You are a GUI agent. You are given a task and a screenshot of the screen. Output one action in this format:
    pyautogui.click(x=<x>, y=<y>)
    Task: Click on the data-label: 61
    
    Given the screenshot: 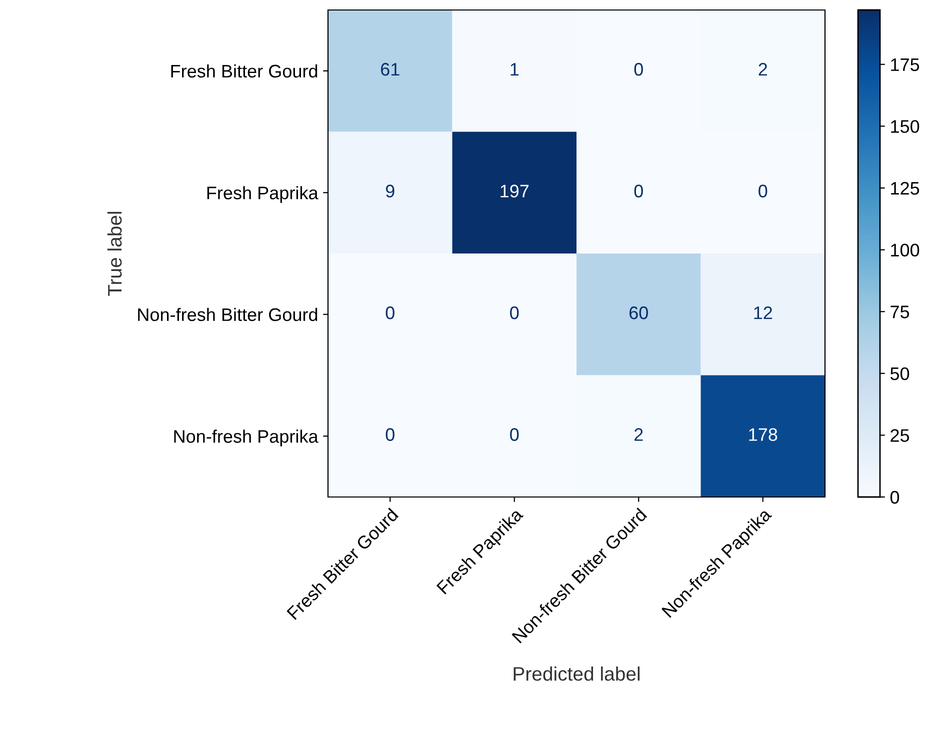 What is the action you would take?
    pyautogui.click(x=390, y=69)
    